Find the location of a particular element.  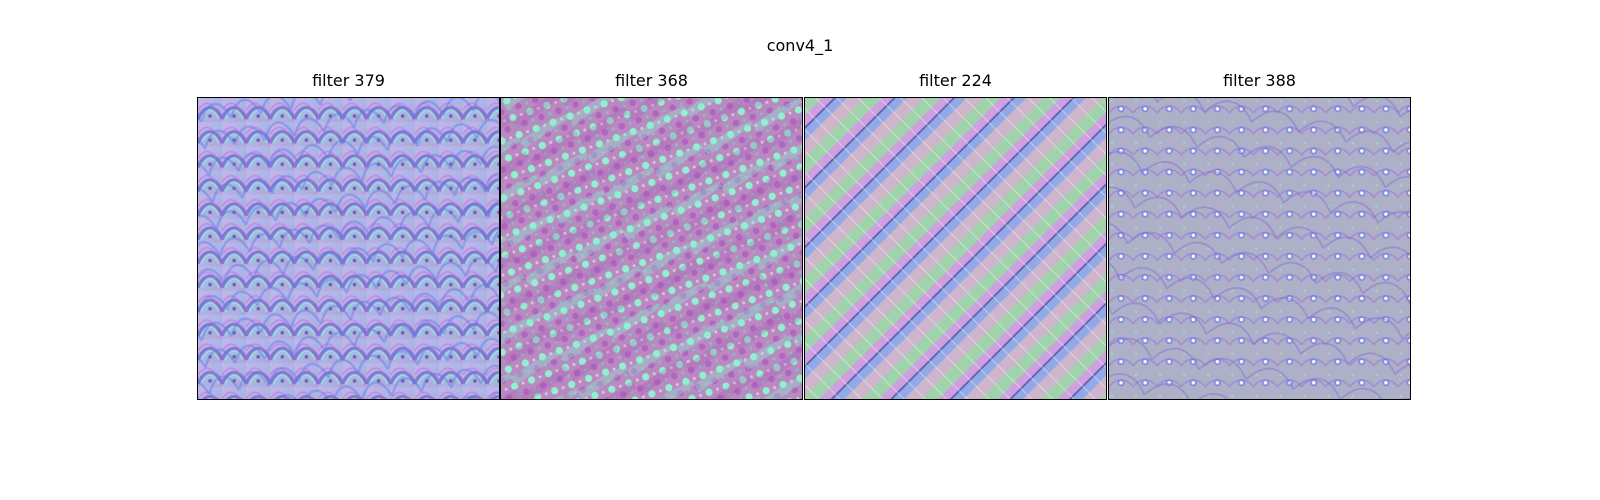

filter-panel-368: filter 368 is located at coordinates (651, 235).